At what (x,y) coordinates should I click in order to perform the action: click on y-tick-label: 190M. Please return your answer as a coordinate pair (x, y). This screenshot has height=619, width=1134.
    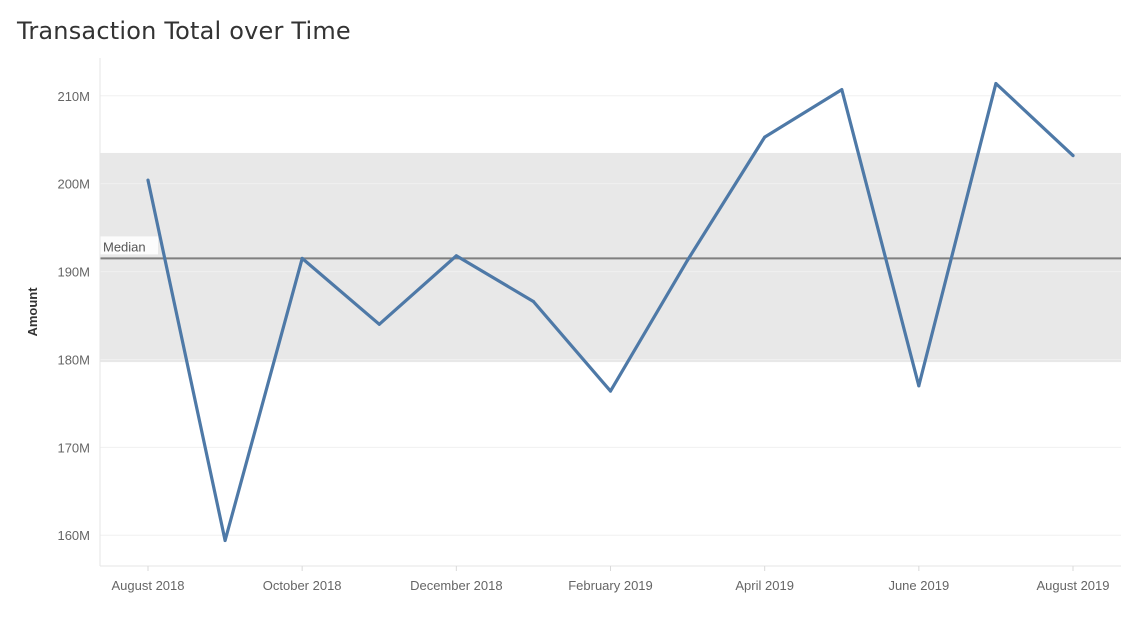
    Looking at the image, I should click on (73, 272).